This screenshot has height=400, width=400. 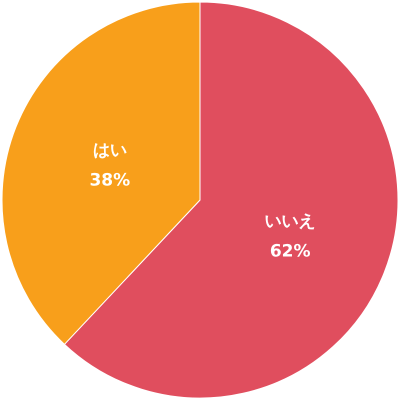 I want to click on data-label: 62%, so click(x=290, y=252).